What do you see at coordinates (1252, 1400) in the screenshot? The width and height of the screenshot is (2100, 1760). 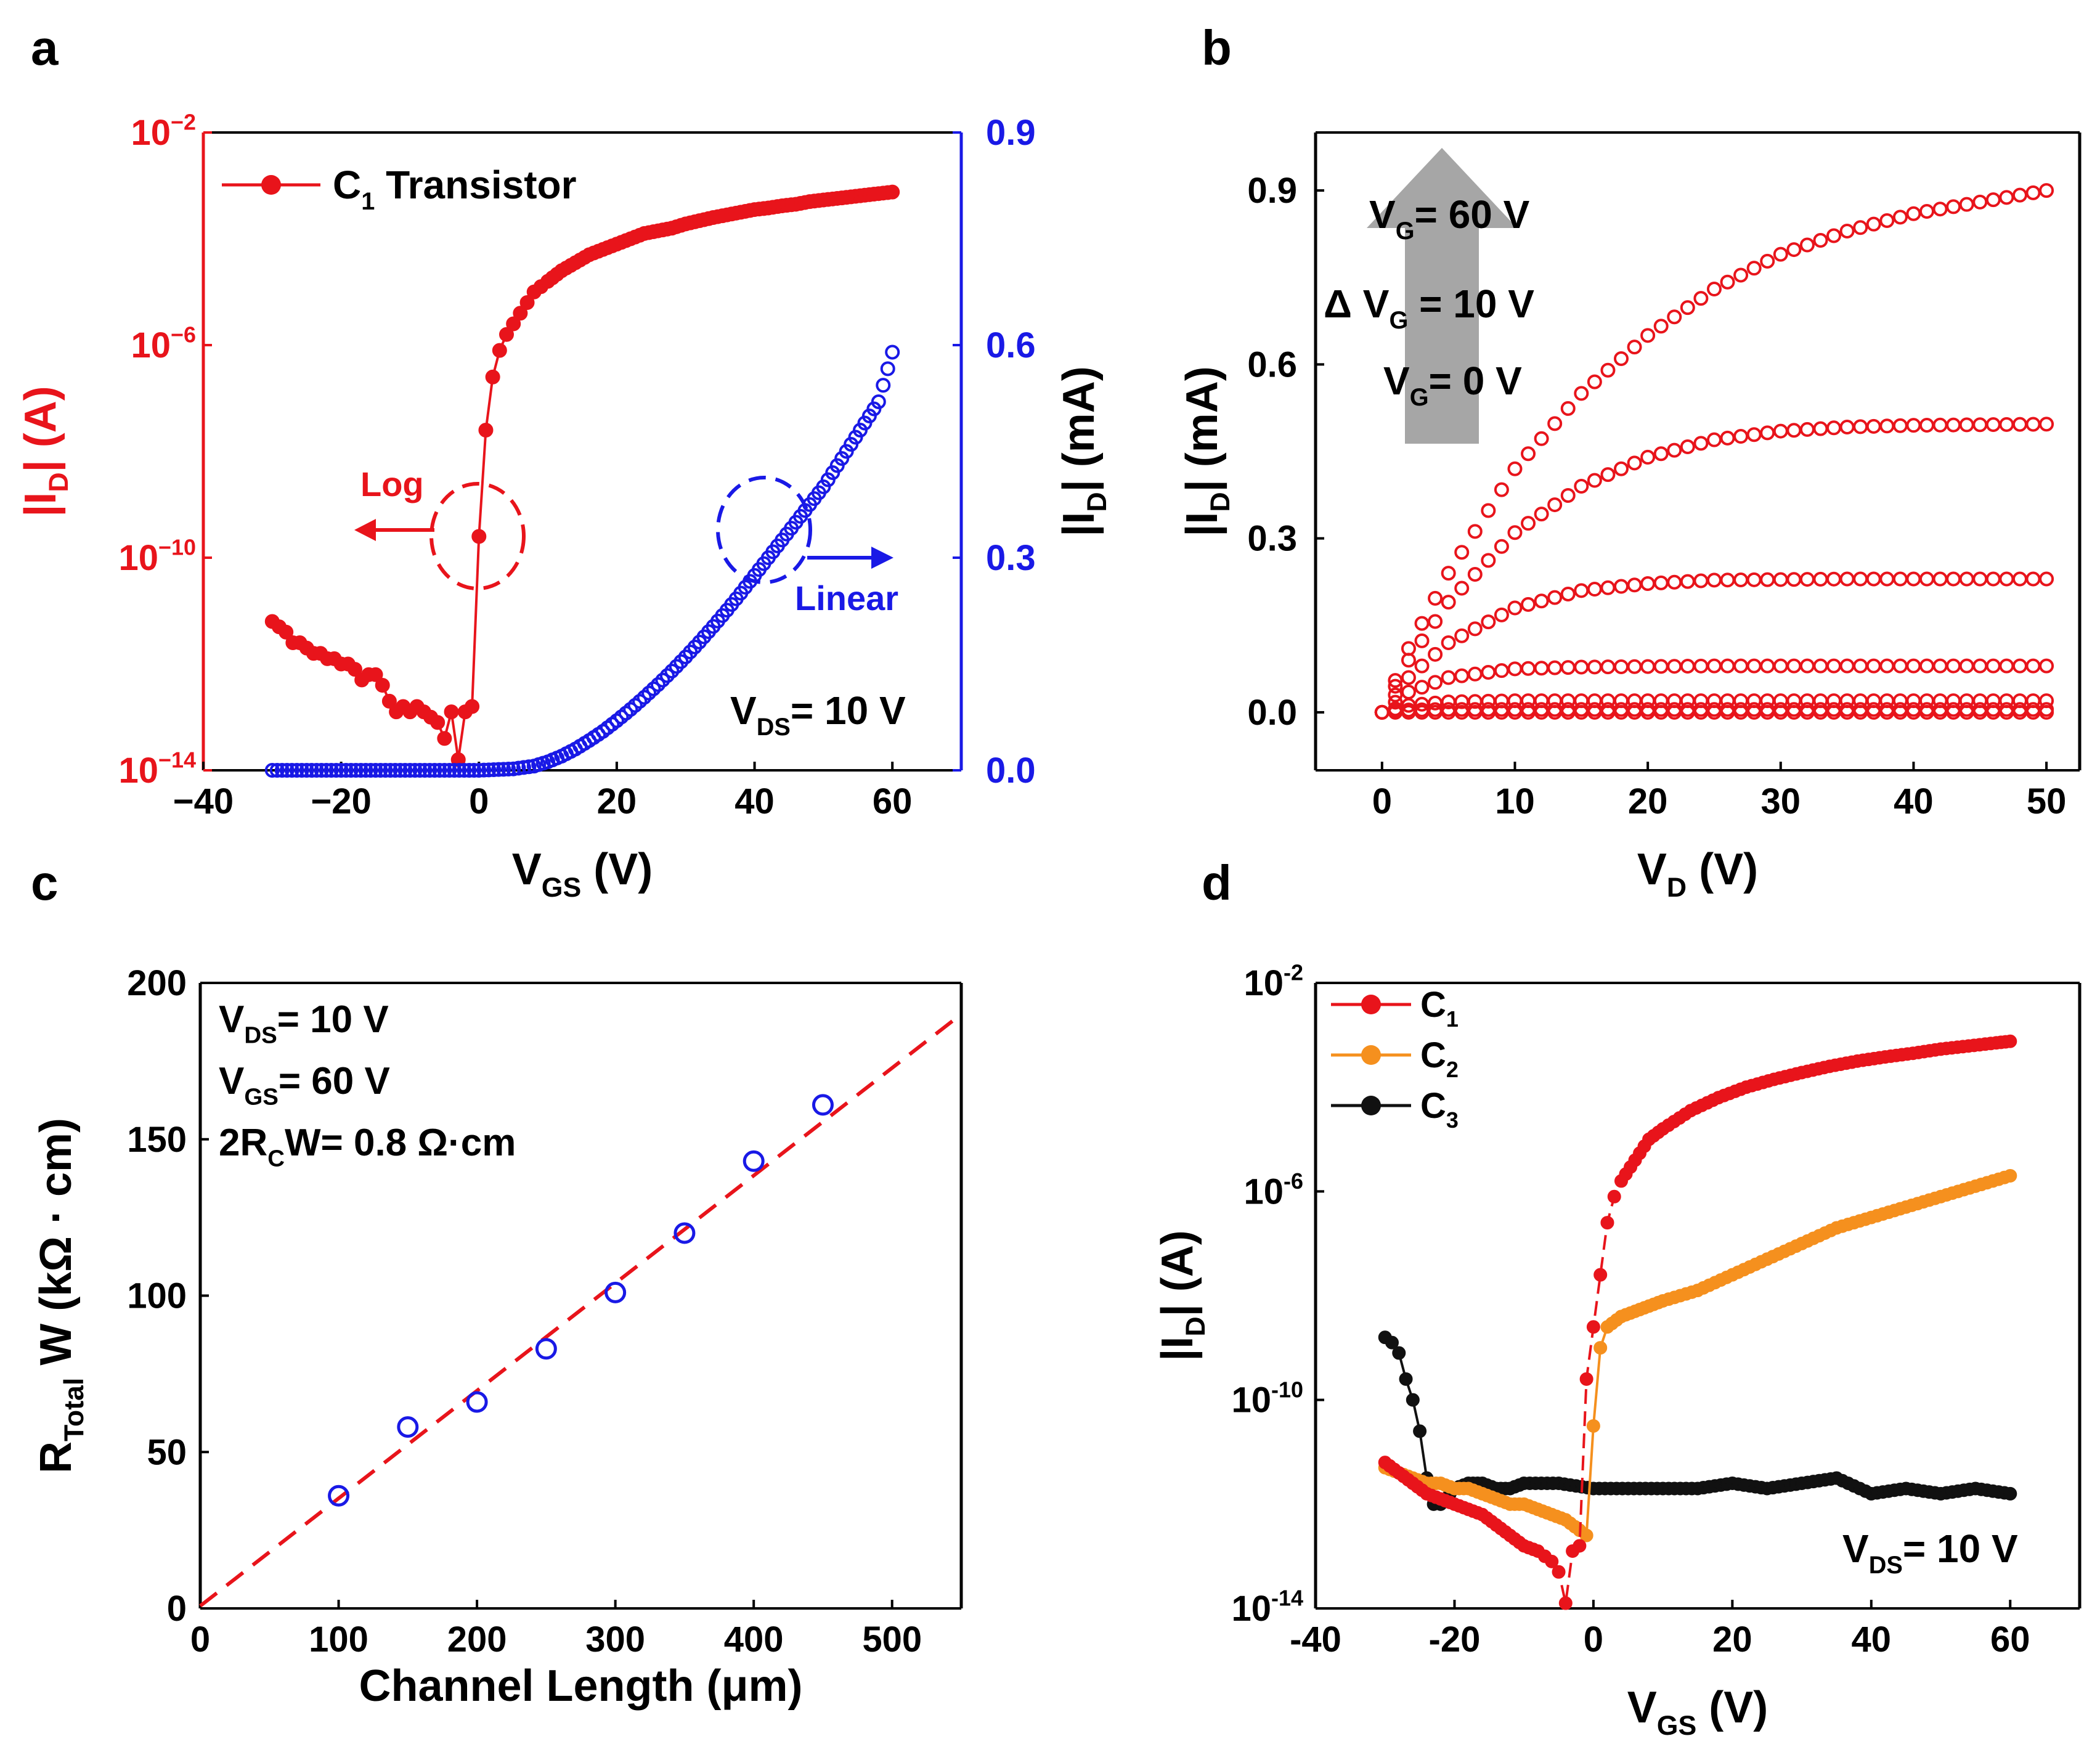 I see `d-ytick-label-part: 10` at bounding box center [1252, 1400].